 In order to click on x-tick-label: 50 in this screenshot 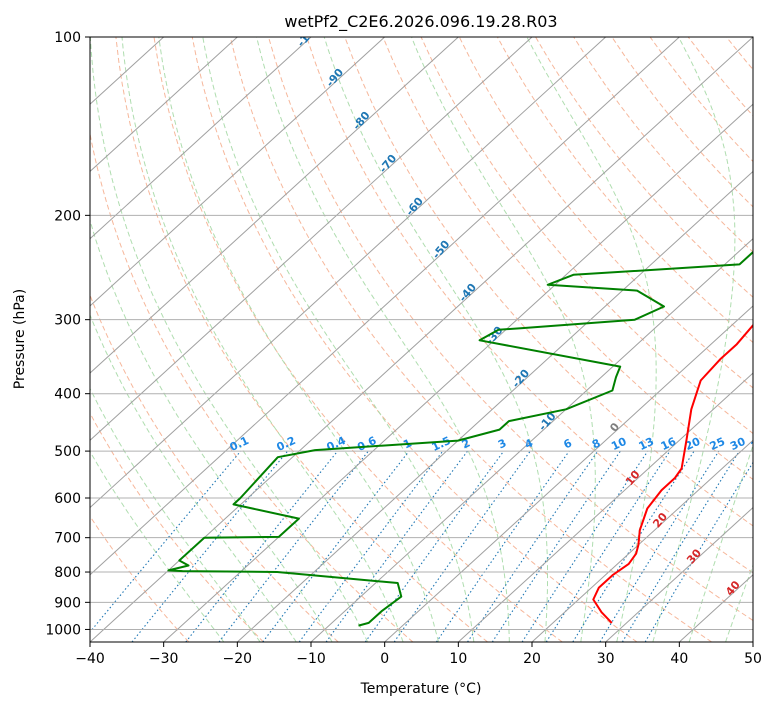, I will do `click(753, 659)`.